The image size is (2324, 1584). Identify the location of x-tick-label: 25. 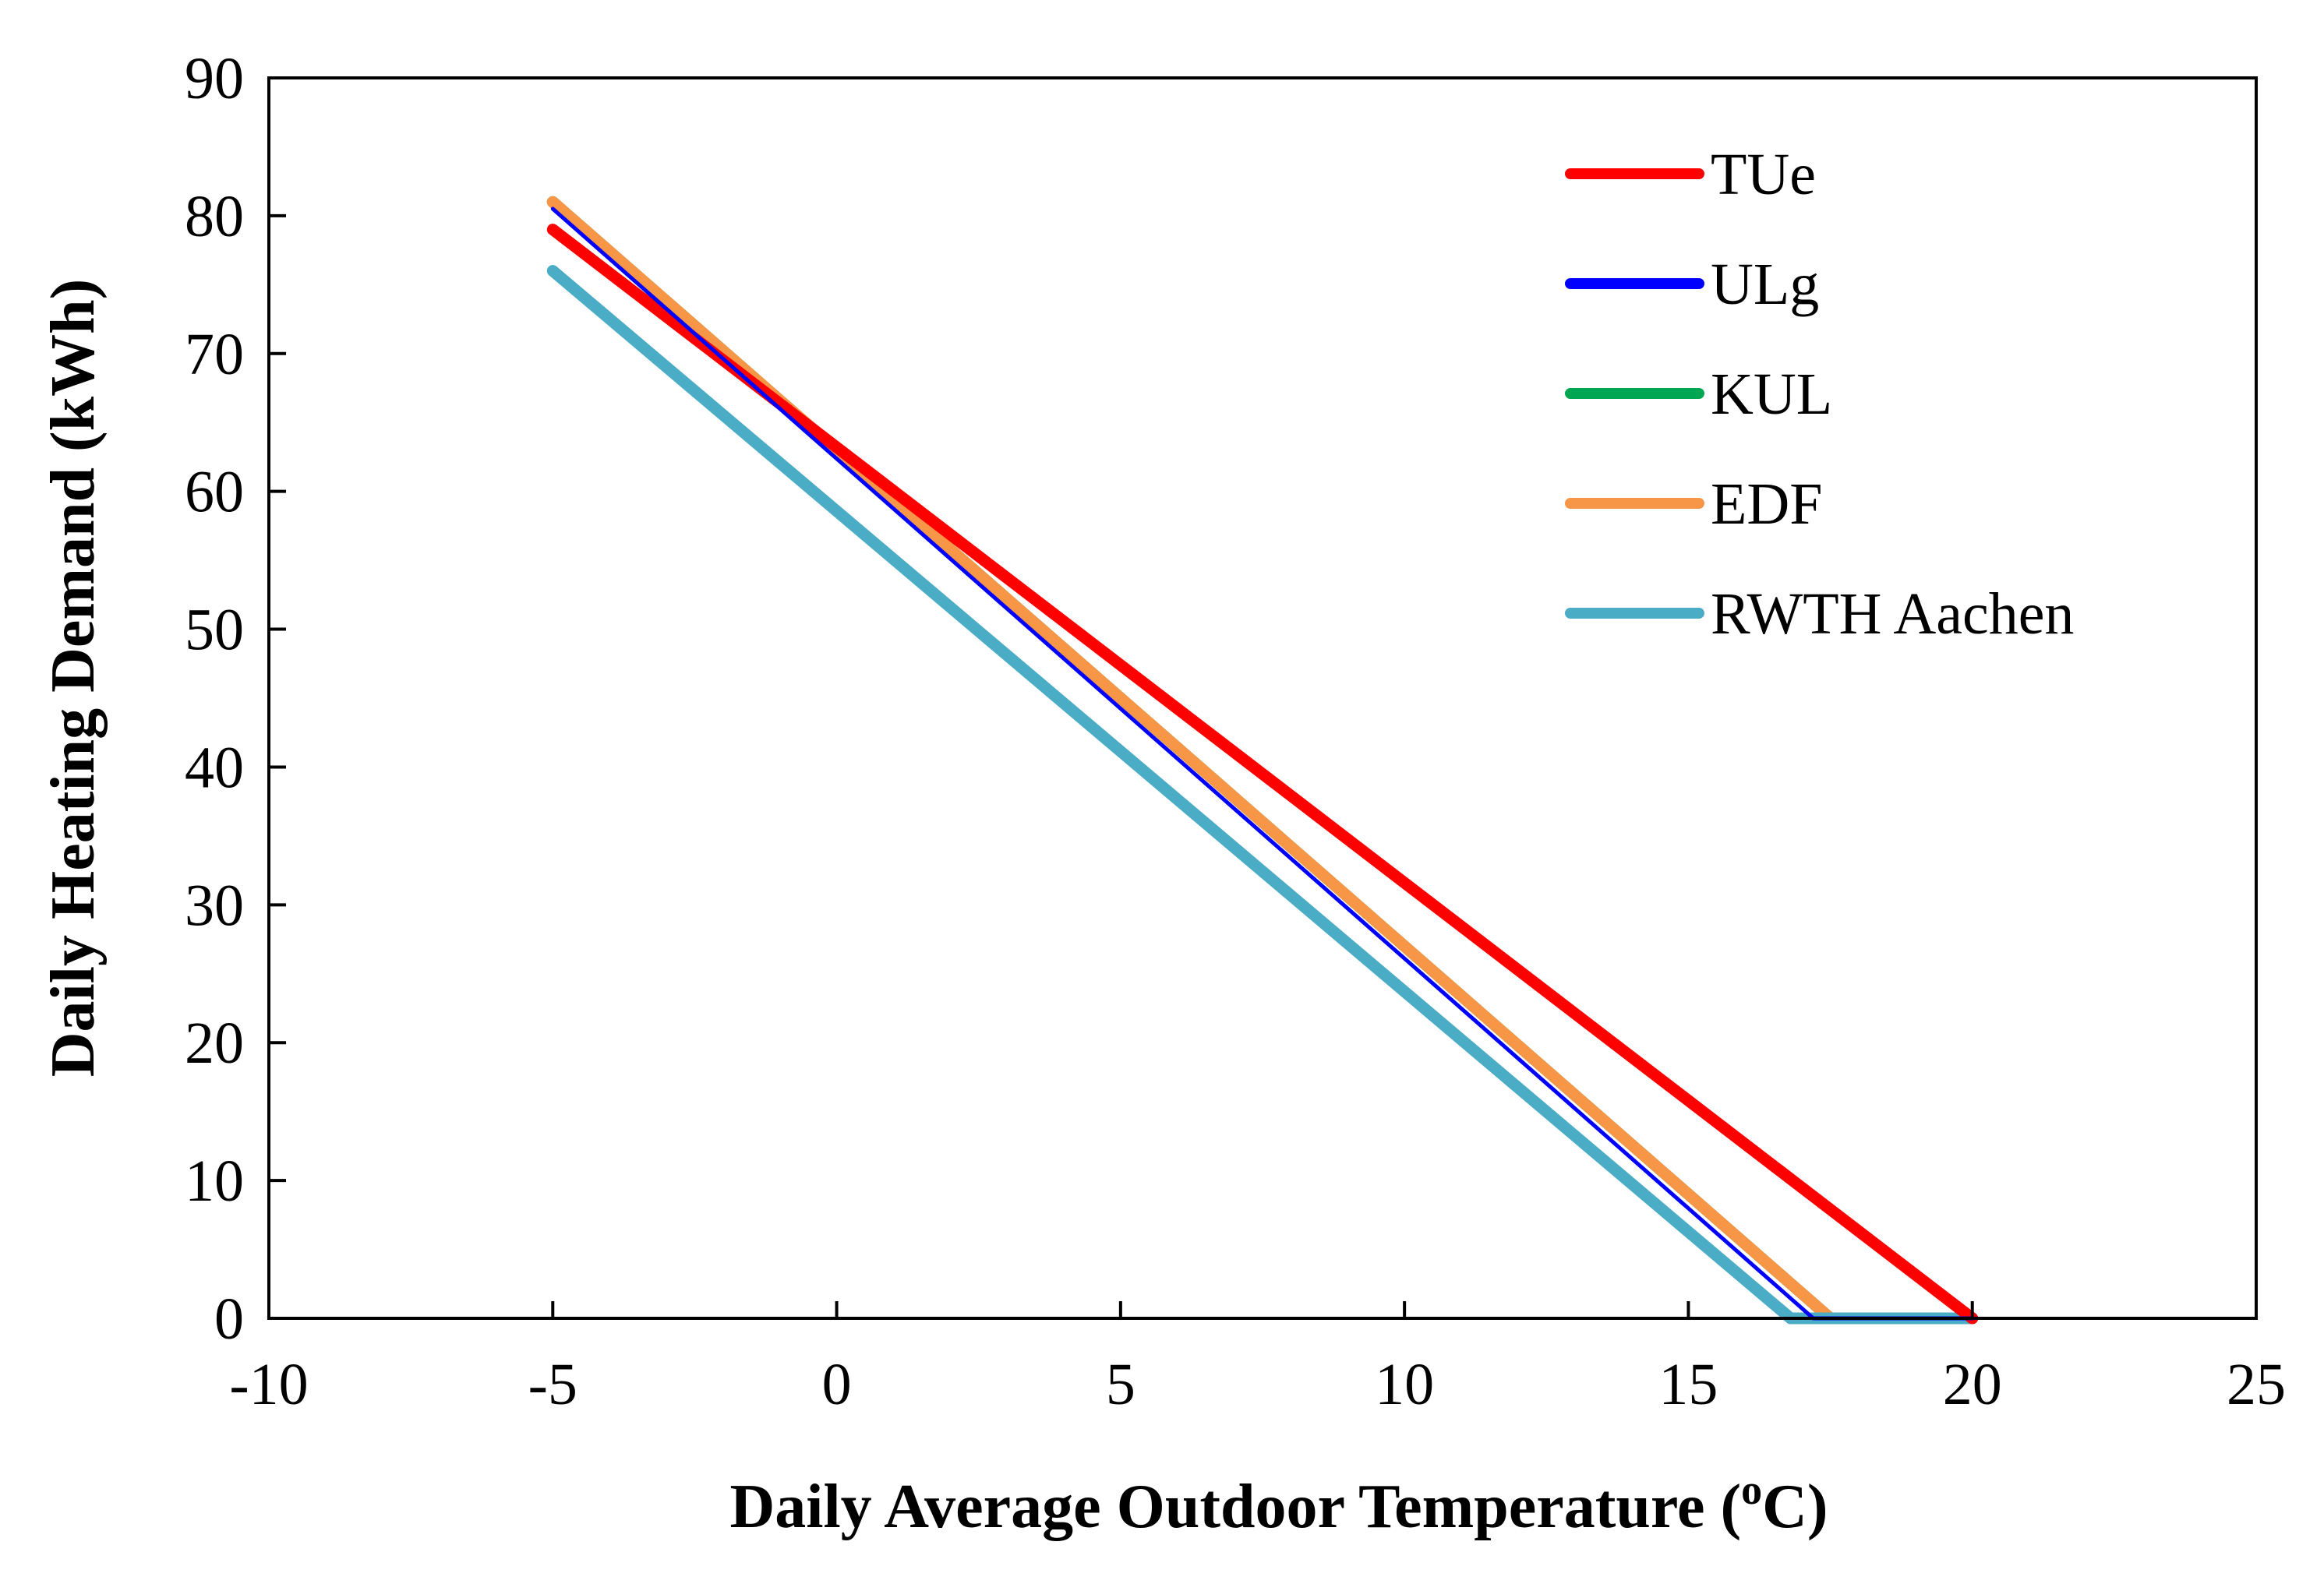
(2256, 1385).